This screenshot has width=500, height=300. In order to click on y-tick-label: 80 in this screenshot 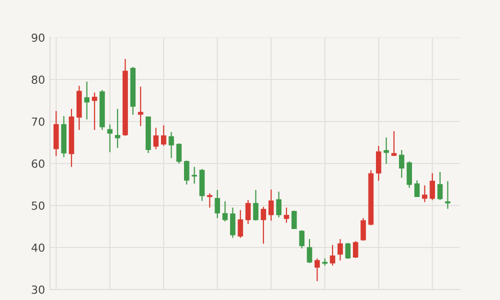, I will do `click(38, 79)`.